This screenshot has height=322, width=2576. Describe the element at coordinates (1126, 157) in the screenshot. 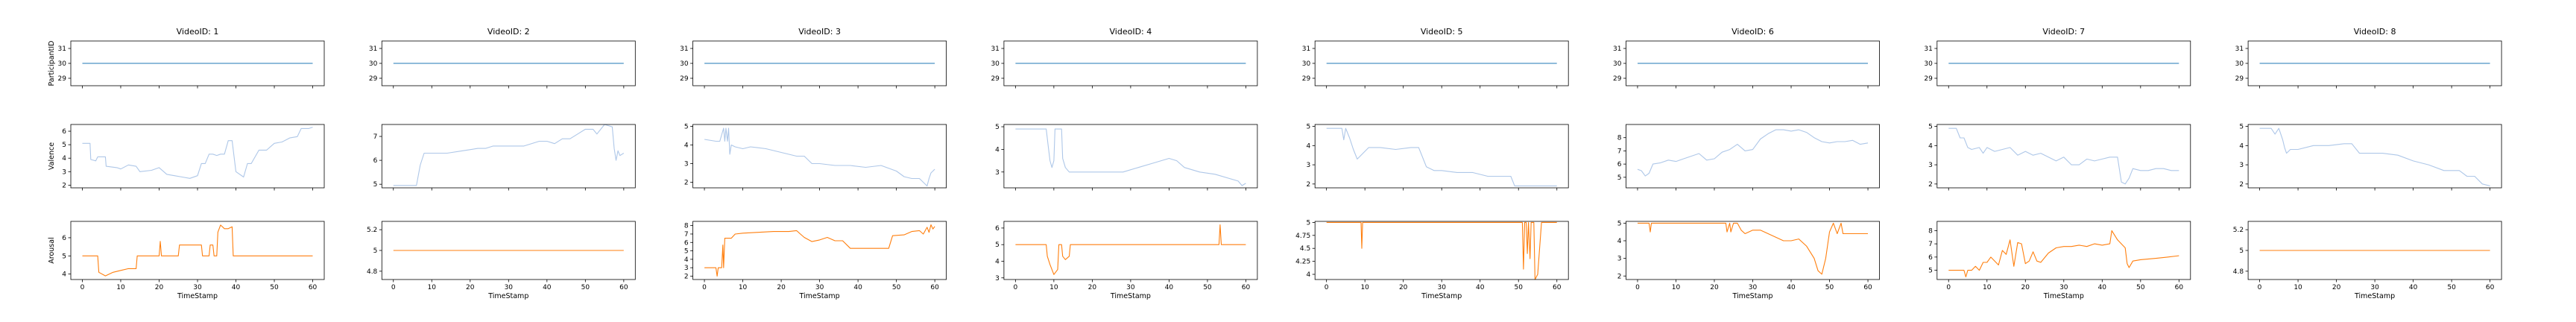

I see `panel-r2-c4: 3 4 5` at that location.